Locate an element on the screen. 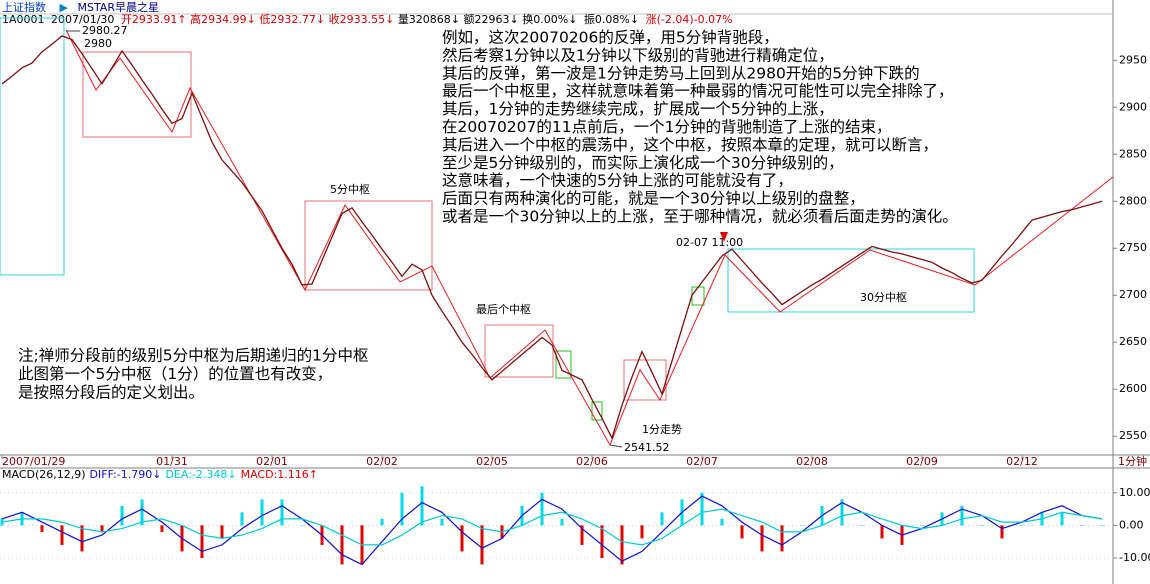 This screenshot has height=584, width=1150. arrow: ▶ is located at coordinates (64, 7).